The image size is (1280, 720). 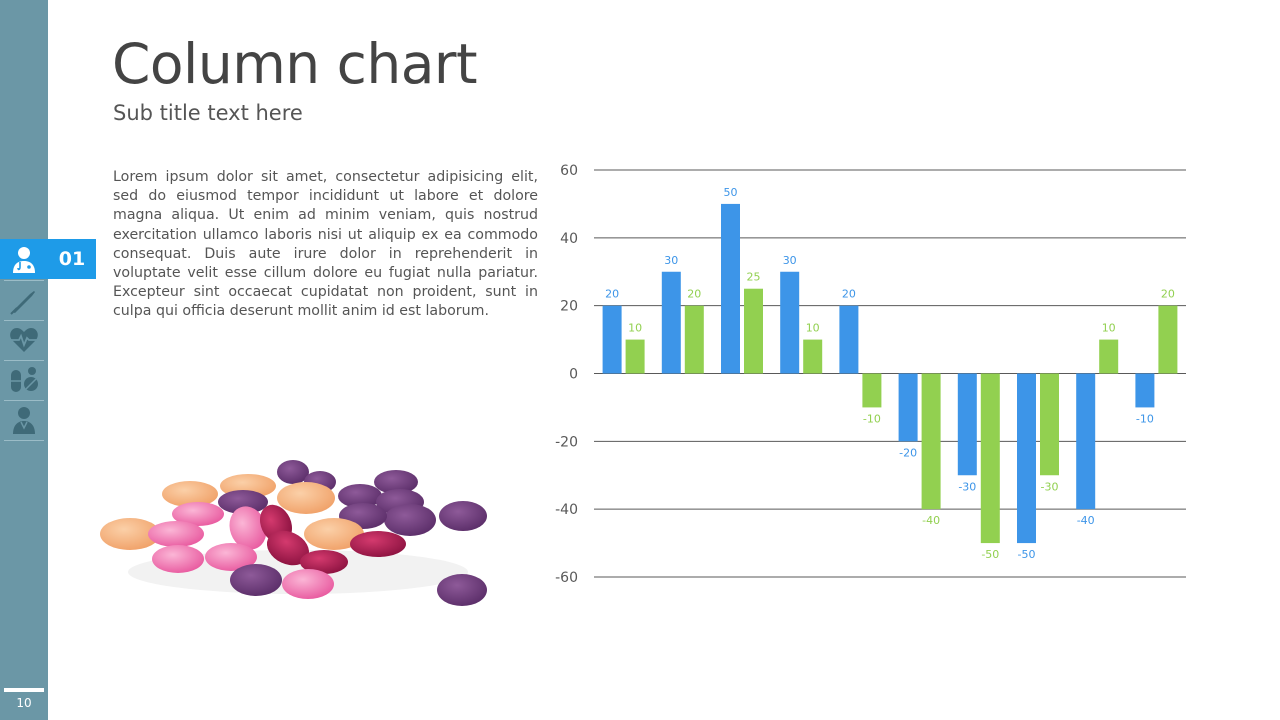 What do you see at coordinates (754, 277) in the screenshot?
I see `data-label: 25` at bounding box center [754, 277].